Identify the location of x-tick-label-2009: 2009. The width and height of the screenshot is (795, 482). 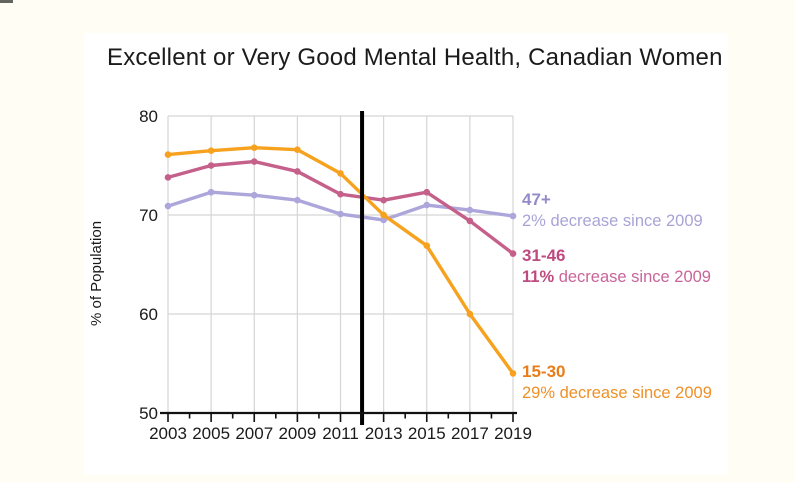
(297, 433).